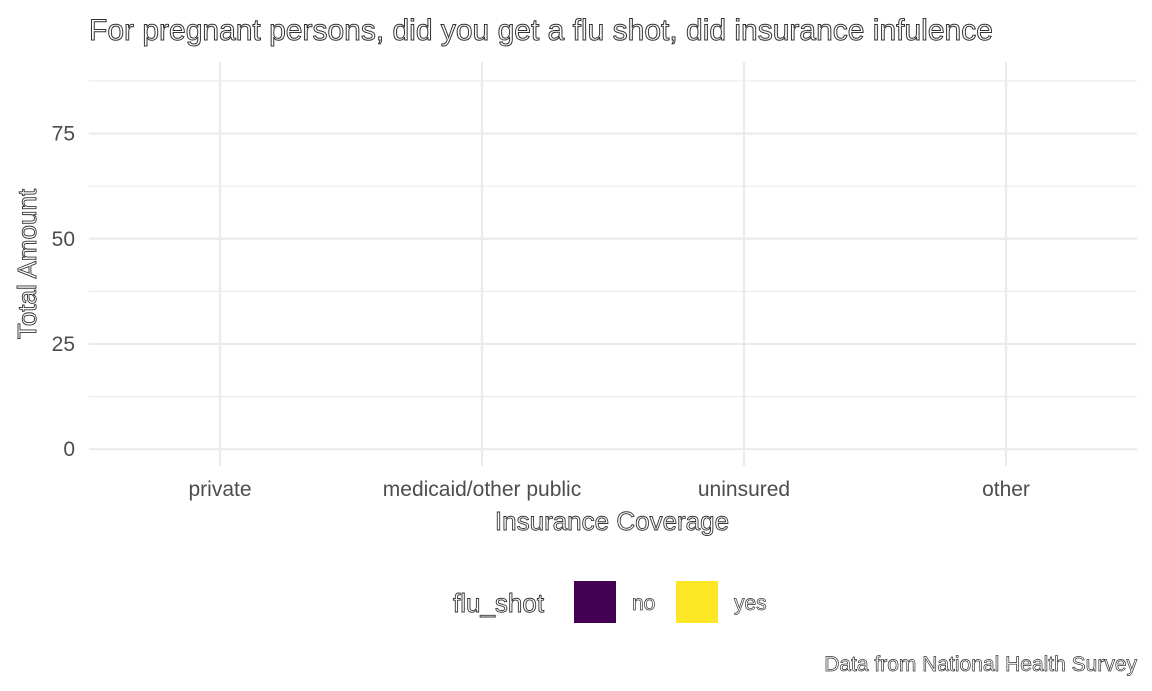 The height and width of the screenshot is (691, 1152). What do you see at coordinates (63, 239) in the screenshot?
I see `y-tick-label: 50` at bounding box center [63, 239].